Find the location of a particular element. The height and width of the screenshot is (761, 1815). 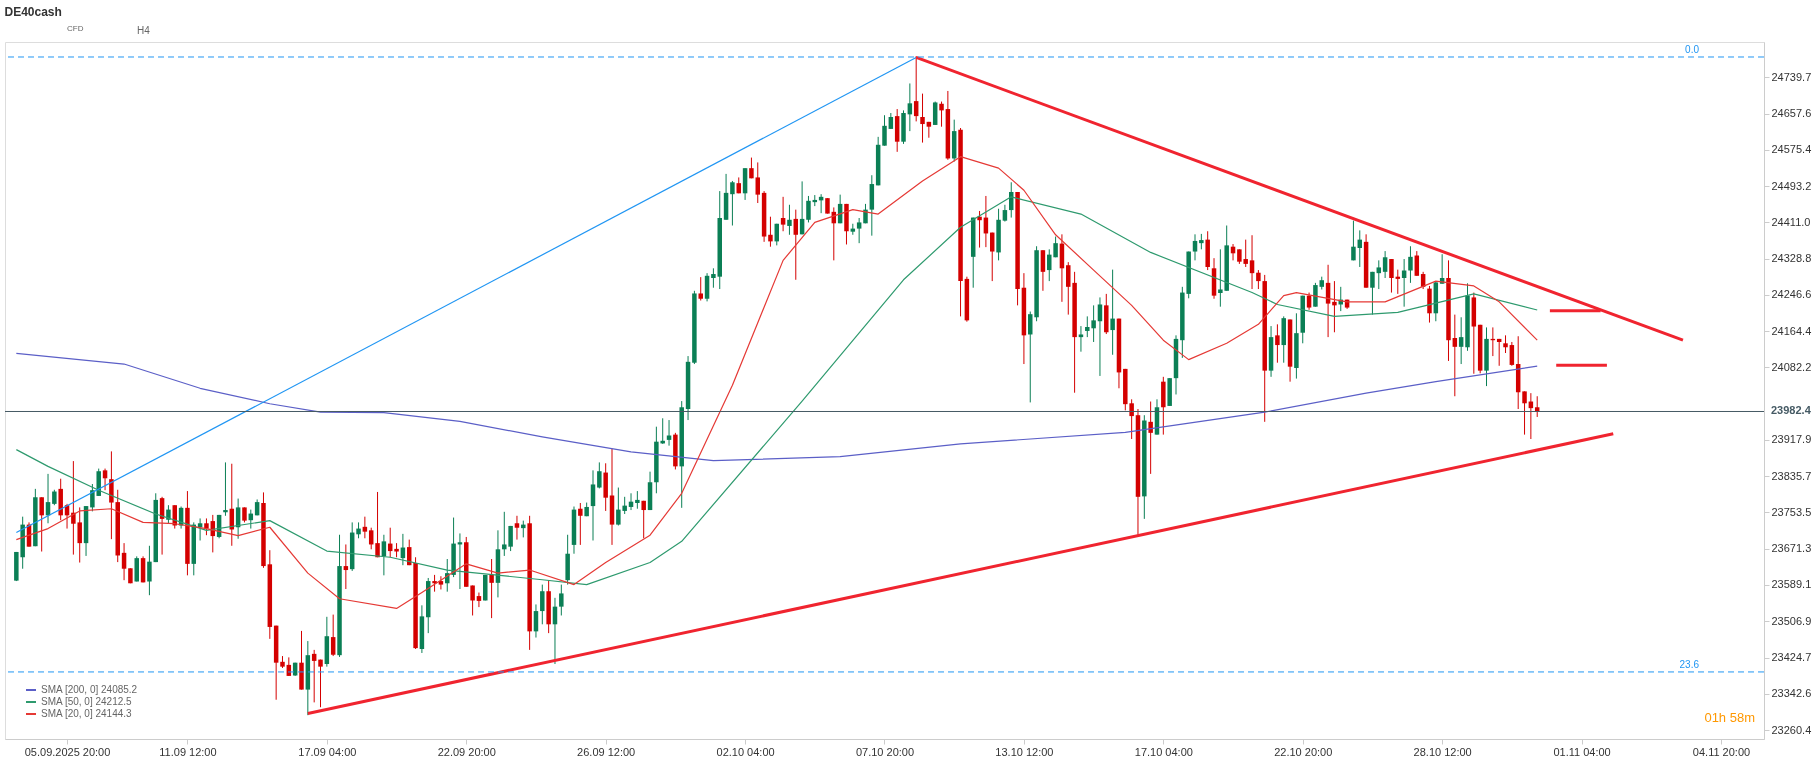

x-tick-label: 26.09 12:00 is located at coordinates (606, 751).